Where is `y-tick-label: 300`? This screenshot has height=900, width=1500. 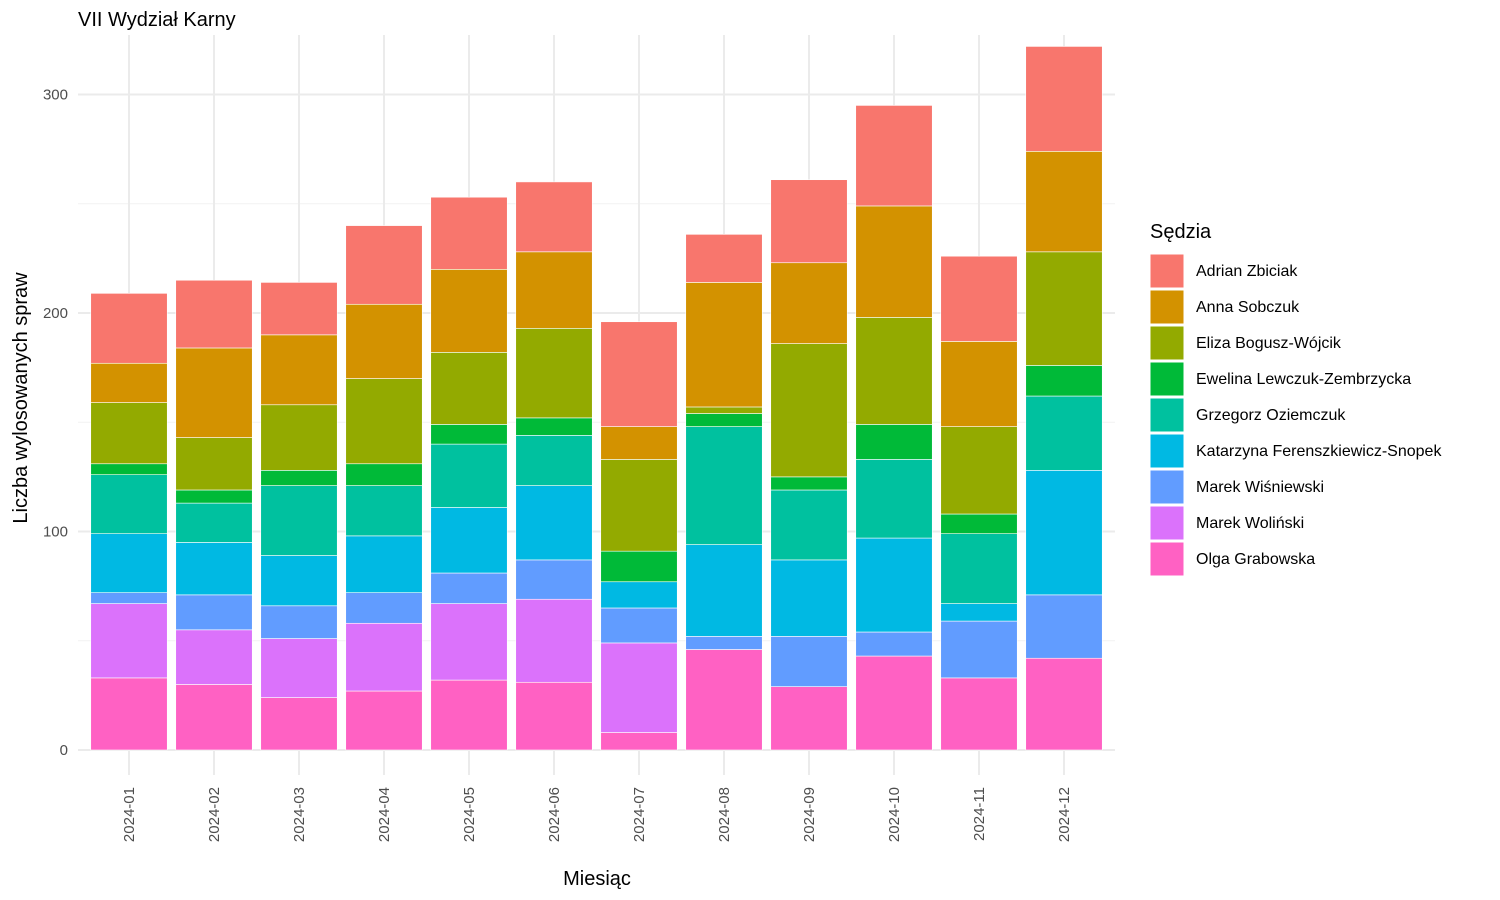 y-tick-label: 300 is located at coordinates (55, 95).